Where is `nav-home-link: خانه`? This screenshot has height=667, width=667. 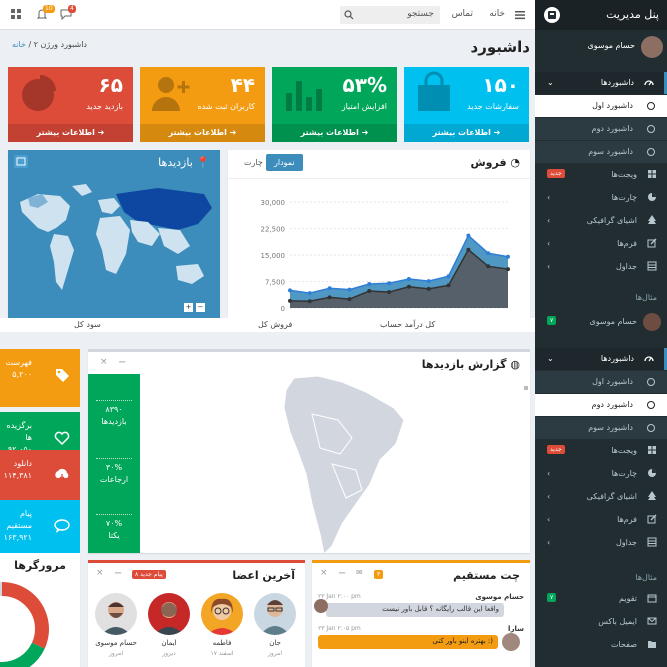
nav-home-link: خانه is located at coordinates (497, 14).